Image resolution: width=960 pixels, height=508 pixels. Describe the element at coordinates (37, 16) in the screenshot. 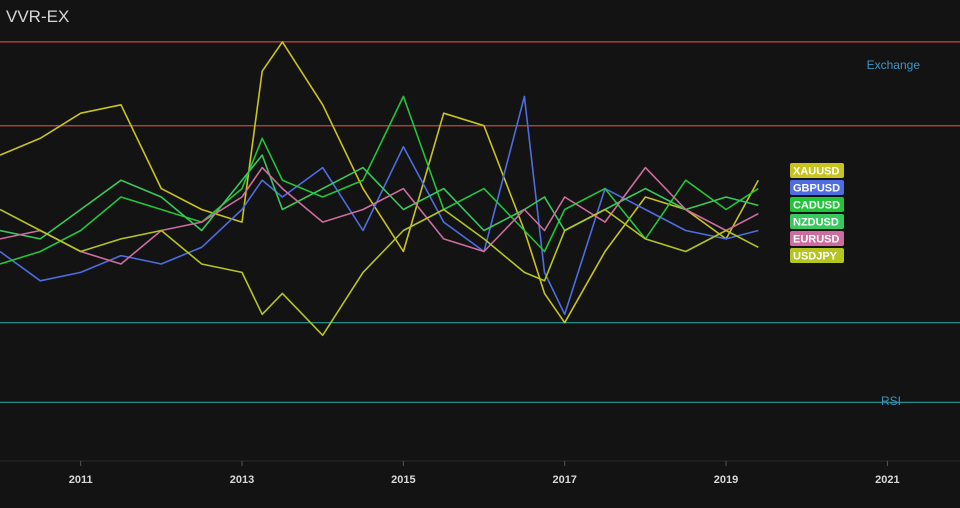

I see `chart-title: VVR-EX` at that location.